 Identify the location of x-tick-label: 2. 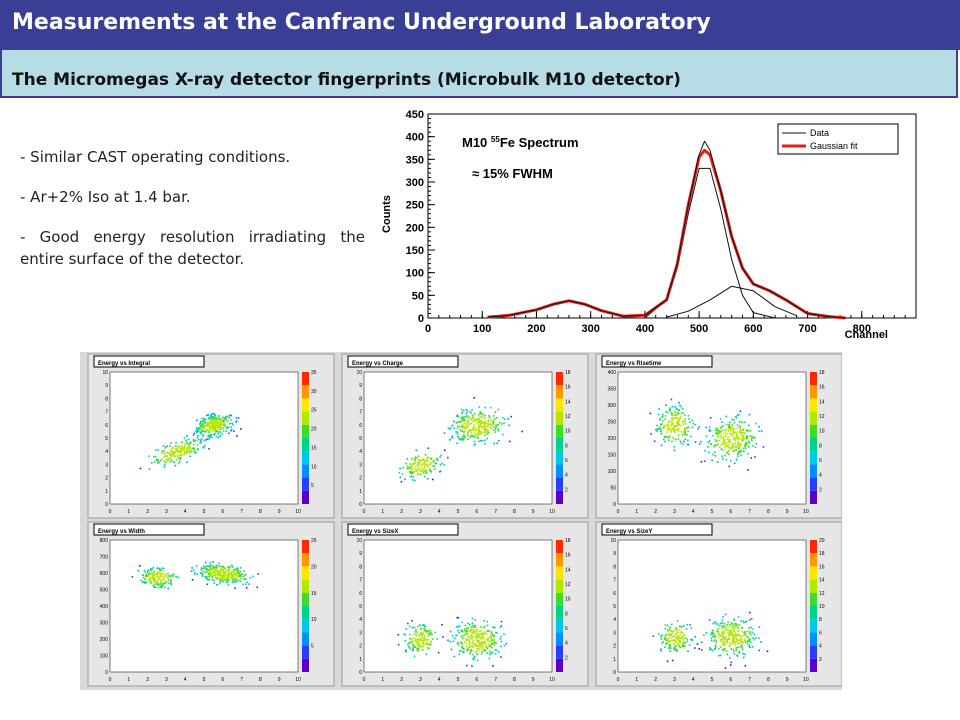
(147, 680).